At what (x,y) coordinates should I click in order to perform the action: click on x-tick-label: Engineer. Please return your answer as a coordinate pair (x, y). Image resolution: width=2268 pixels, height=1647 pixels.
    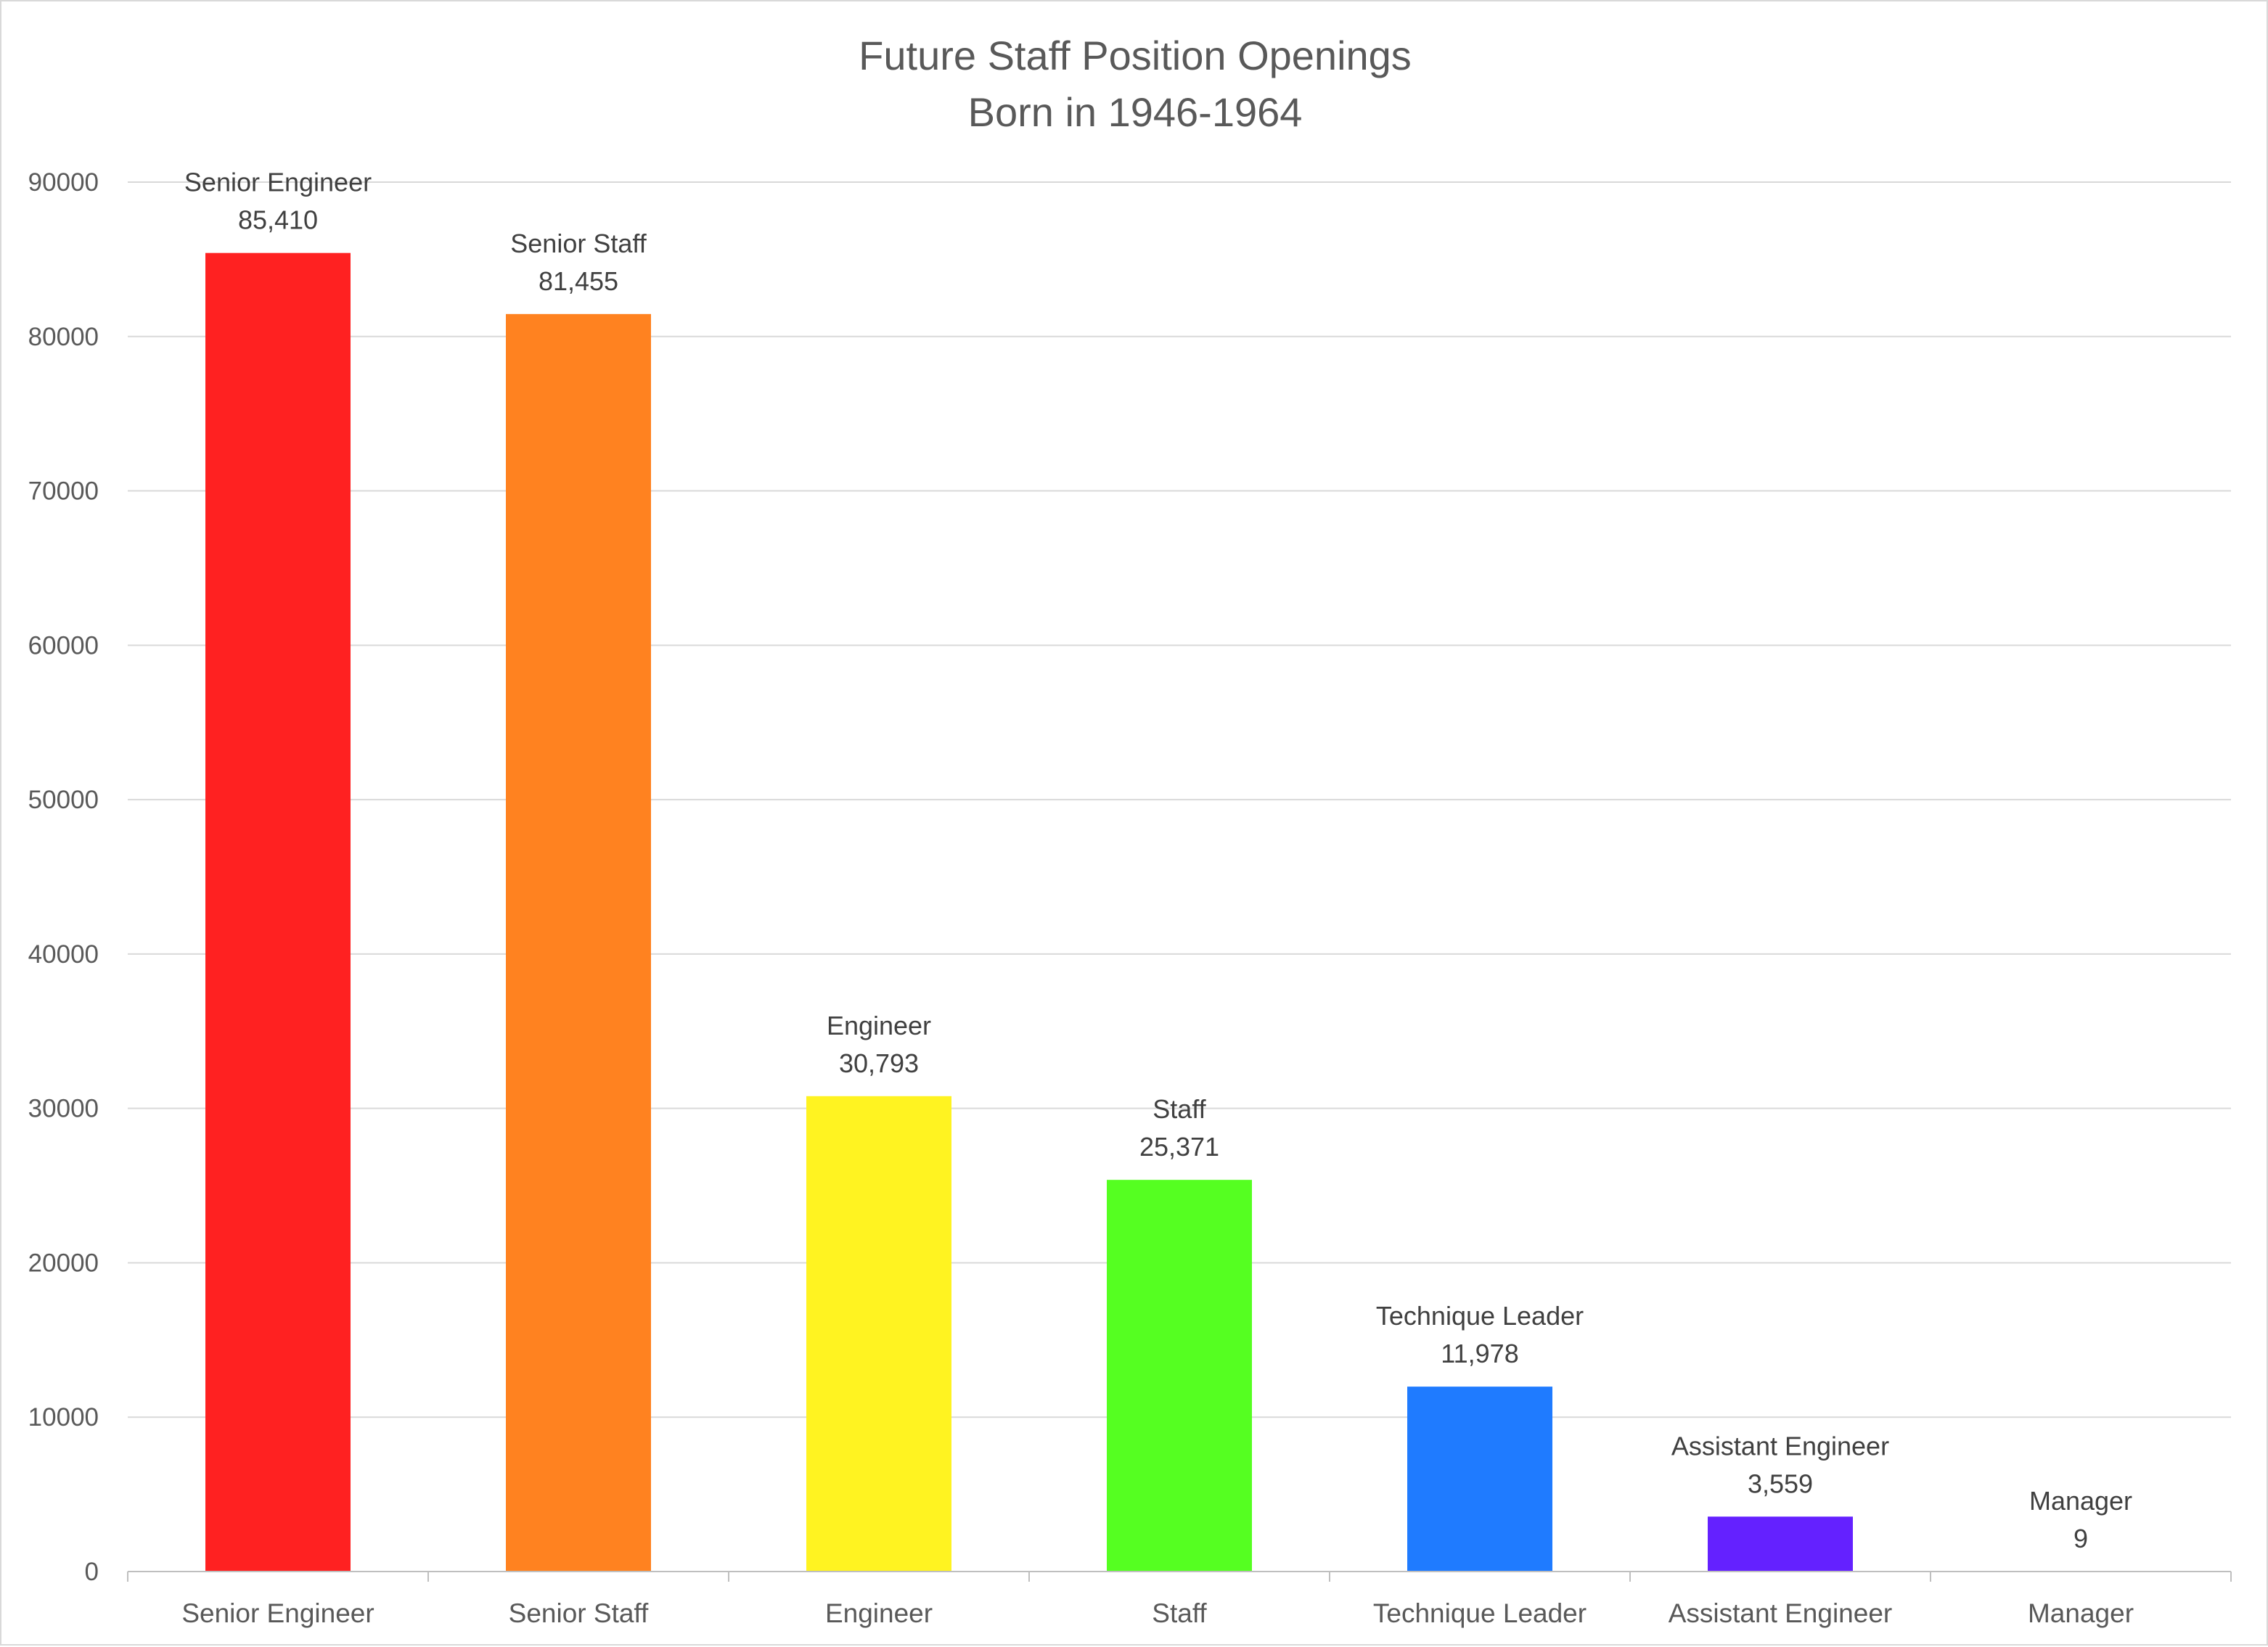
    Looking at the image, I should click on (879, 1613).